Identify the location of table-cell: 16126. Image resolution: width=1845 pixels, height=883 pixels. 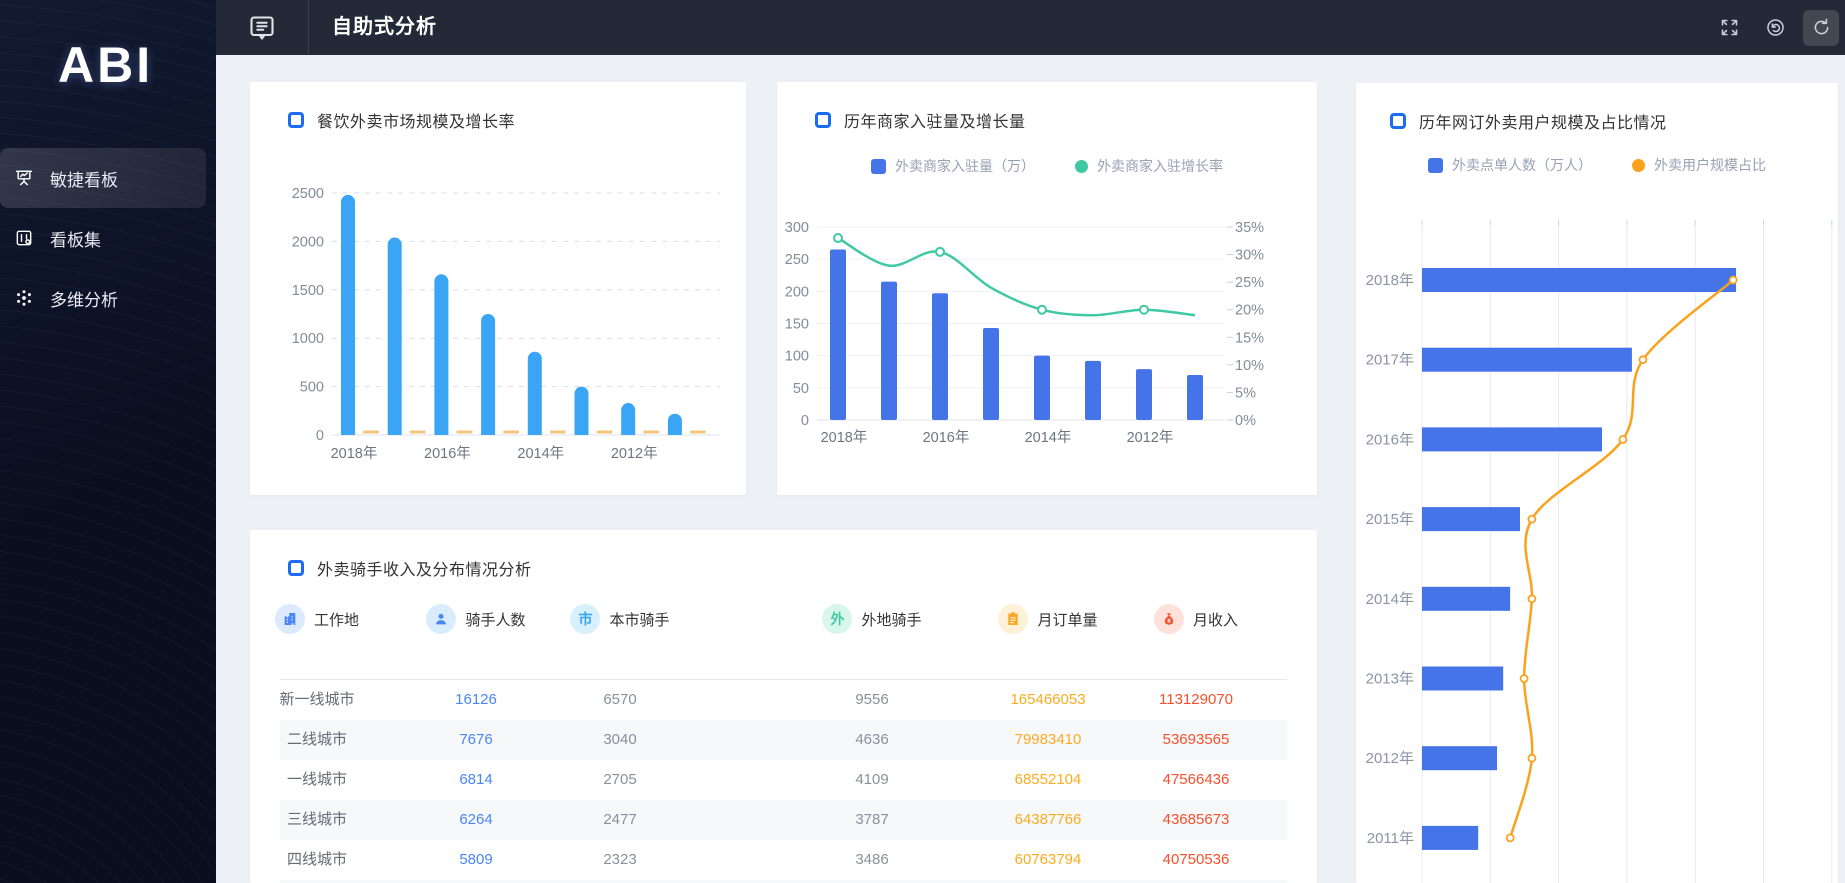
(476, 699).